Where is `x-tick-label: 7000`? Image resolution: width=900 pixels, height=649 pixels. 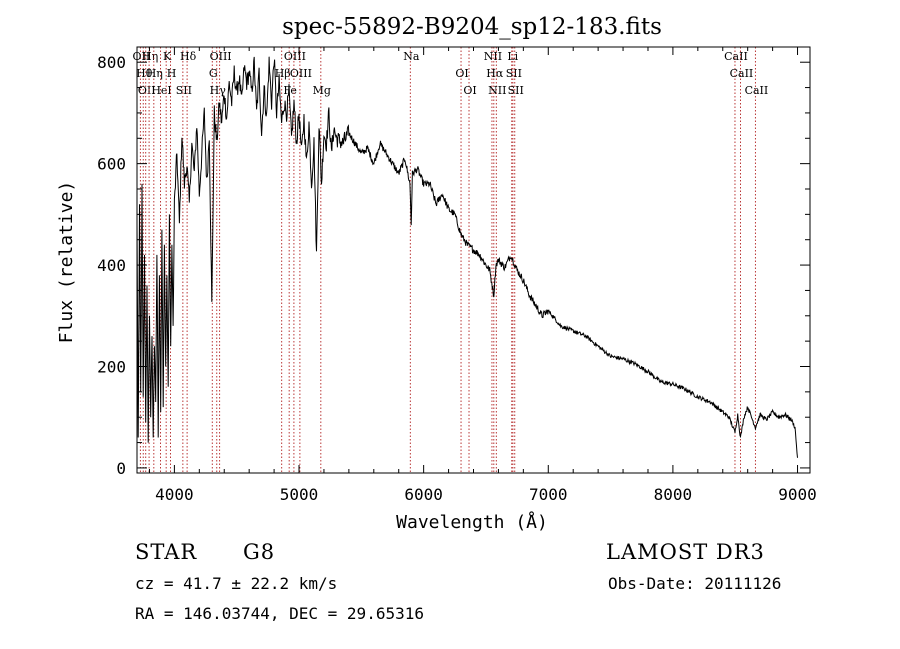
x-tick-label: 7000 is located at coordinates (548, 494).